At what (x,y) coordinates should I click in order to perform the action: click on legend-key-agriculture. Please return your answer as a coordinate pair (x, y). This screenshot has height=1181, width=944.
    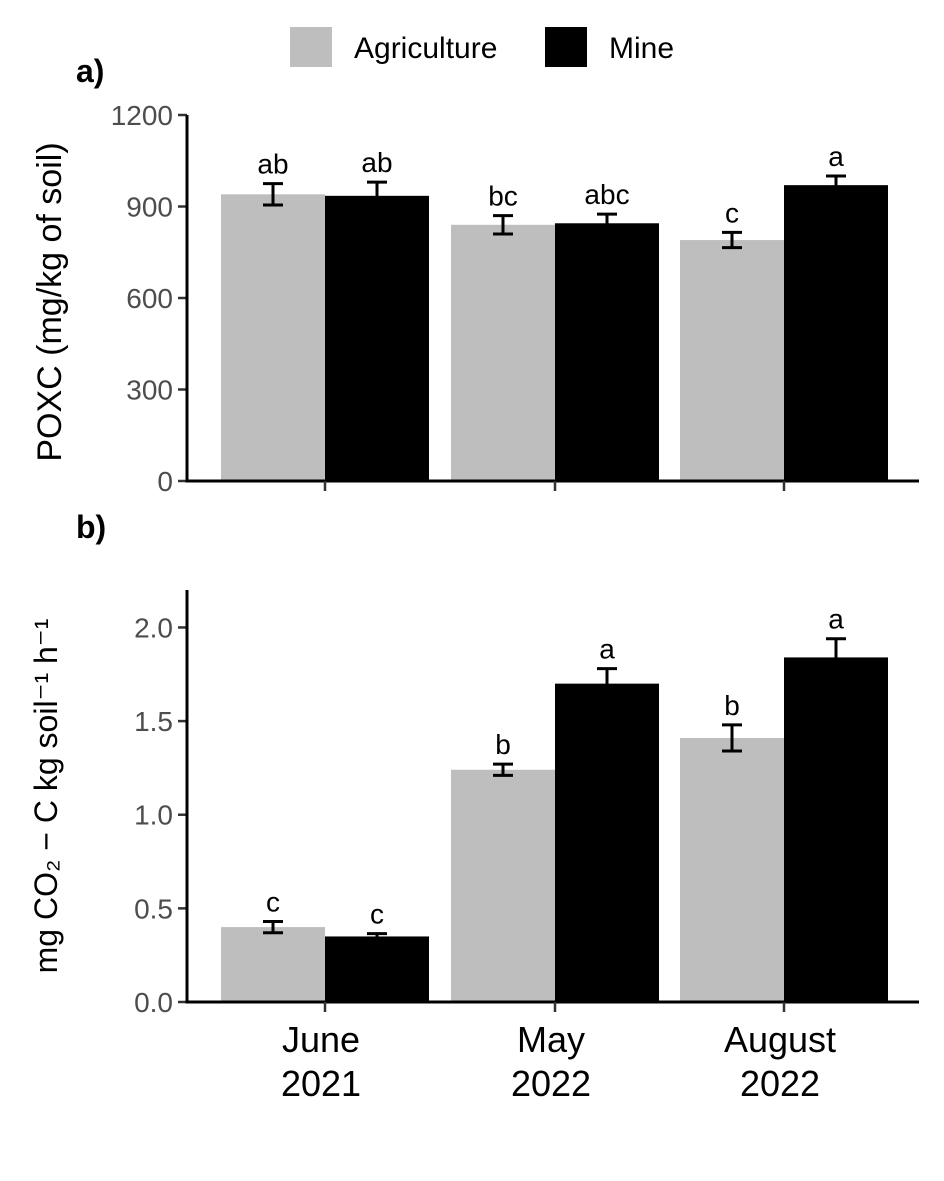
    Looking at the image, I should click on (311, 47).